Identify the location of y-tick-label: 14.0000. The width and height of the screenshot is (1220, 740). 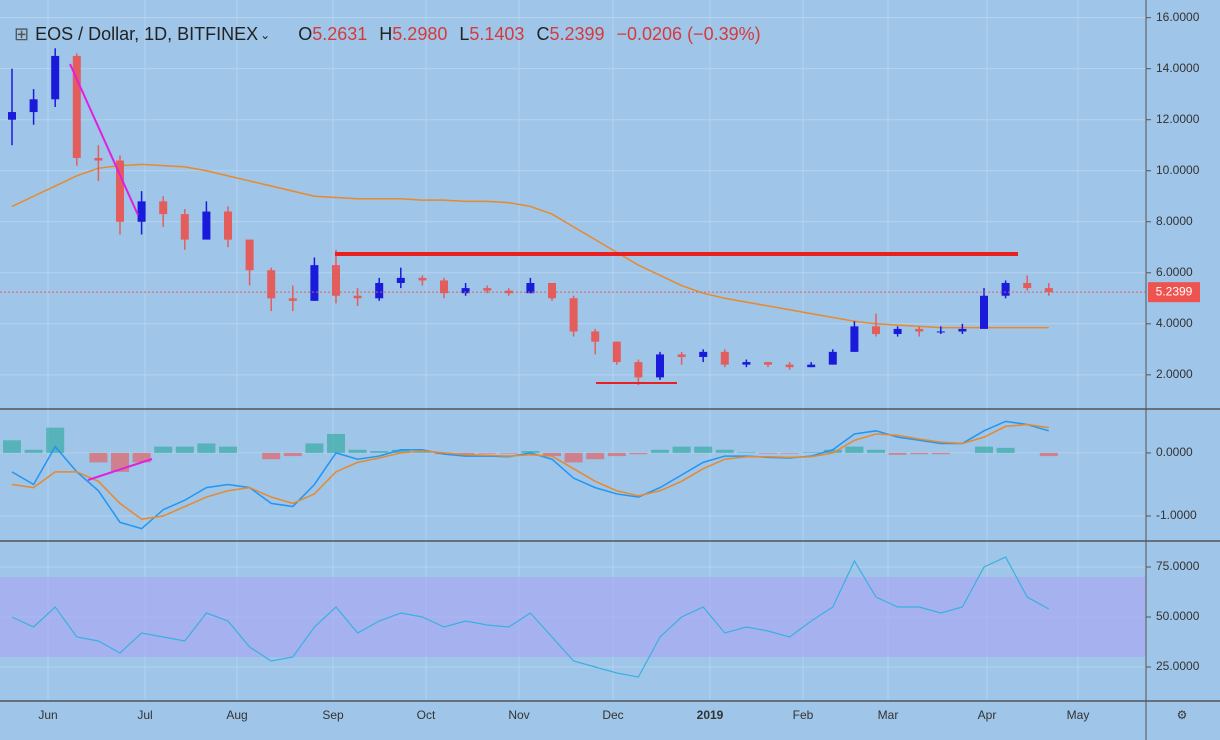
(1178, 68).